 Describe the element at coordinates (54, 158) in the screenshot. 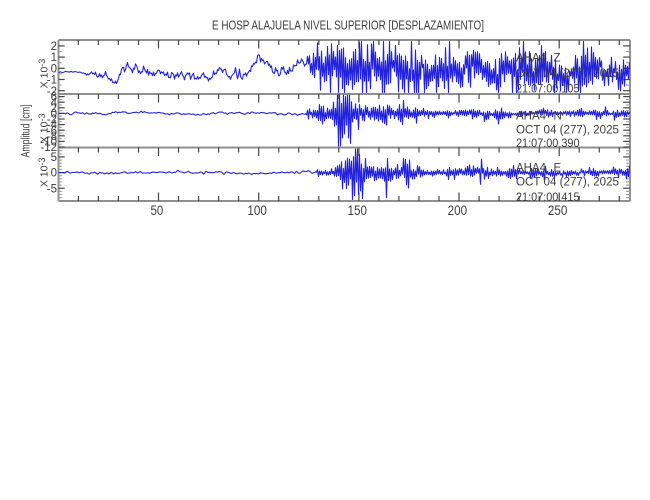

I see `svg-text: 5` at that location.